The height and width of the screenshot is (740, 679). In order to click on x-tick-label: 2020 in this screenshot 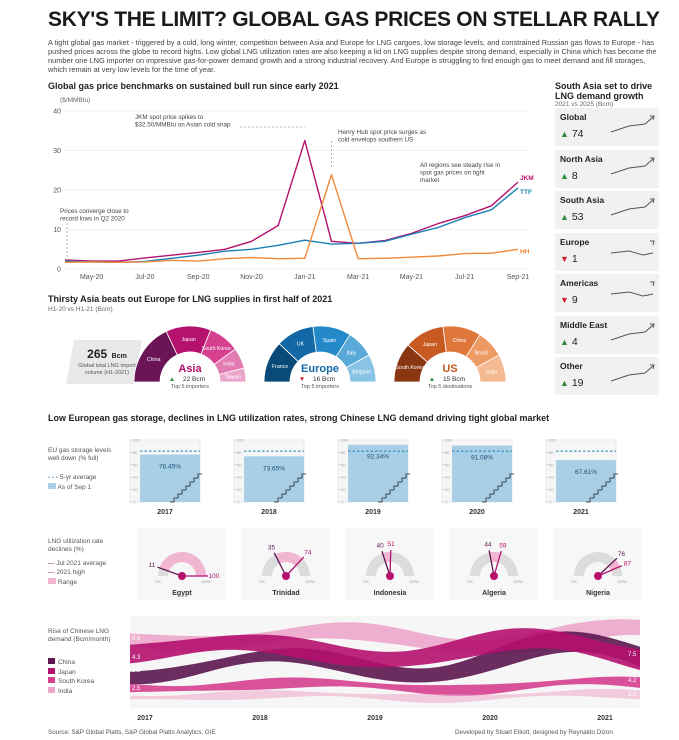, I will do `click(490, 718)`.